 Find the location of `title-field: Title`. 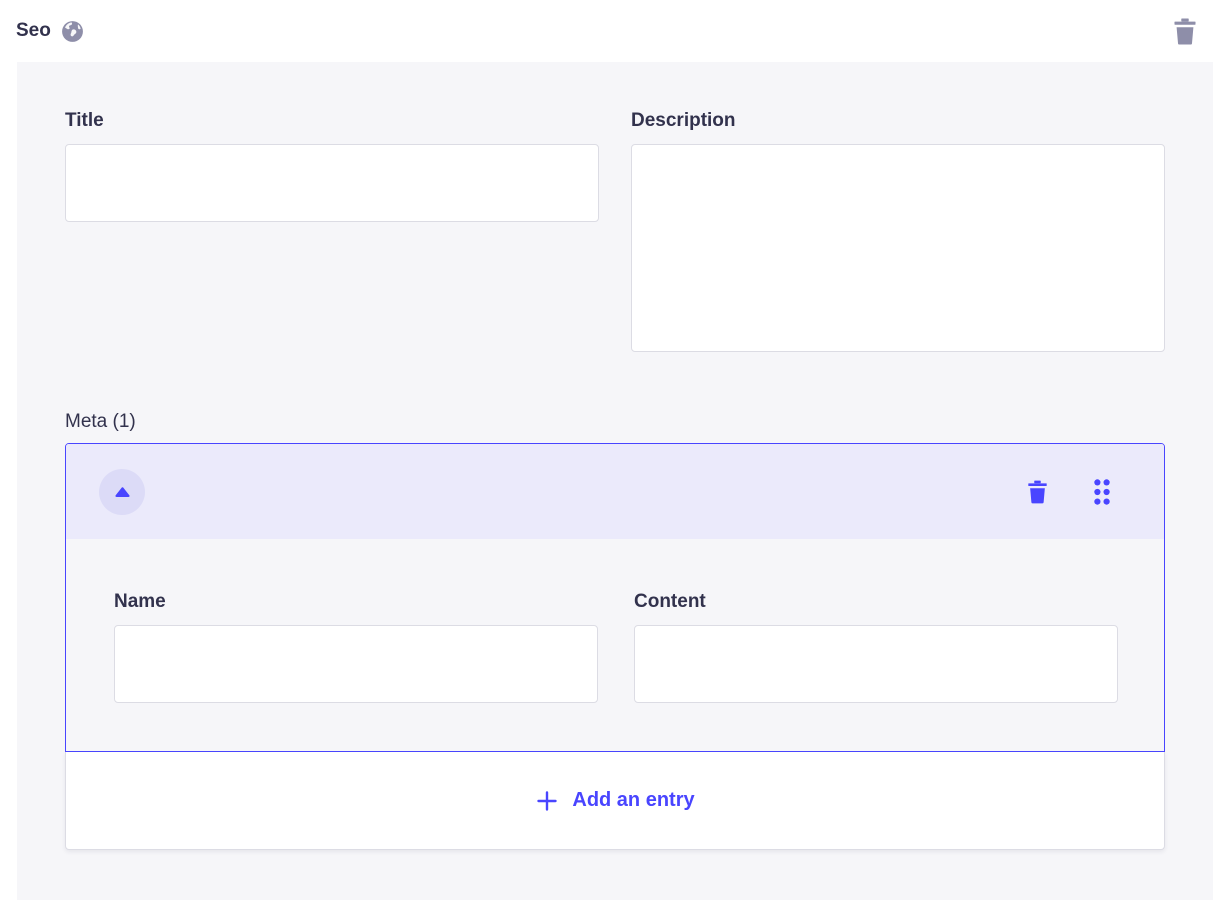

title-field: Title is located at coordinates (332, 166).